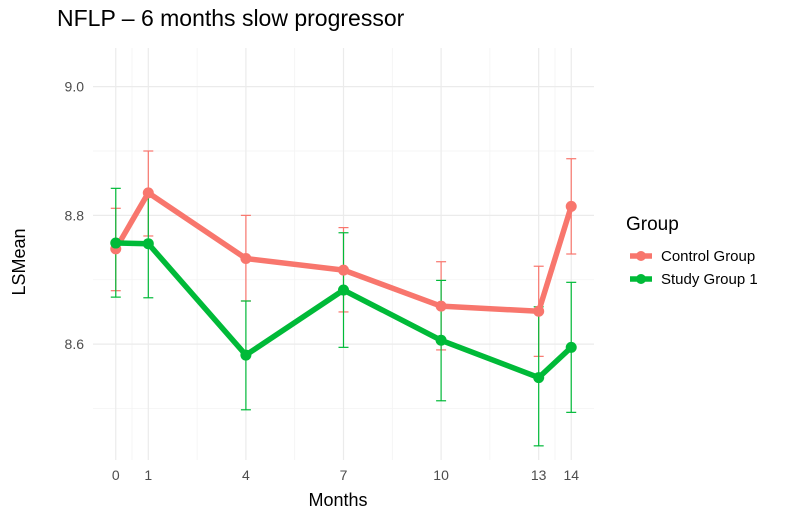  Describe the element at coordinates (75, 87) in the screenshot. I see `y-tick-label: 9.0` at that location.